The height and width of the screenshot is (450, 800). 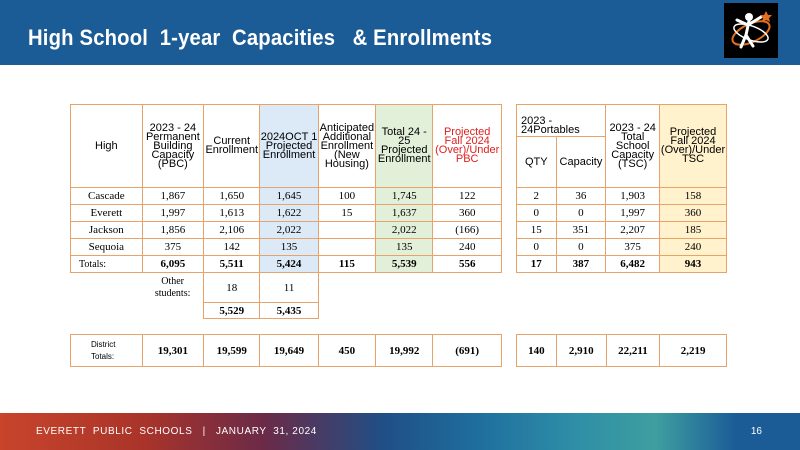 I want to click on table-row: Cascade 1,867 1,650 1,645 100 1,745 122, so click(x=286, y=196).